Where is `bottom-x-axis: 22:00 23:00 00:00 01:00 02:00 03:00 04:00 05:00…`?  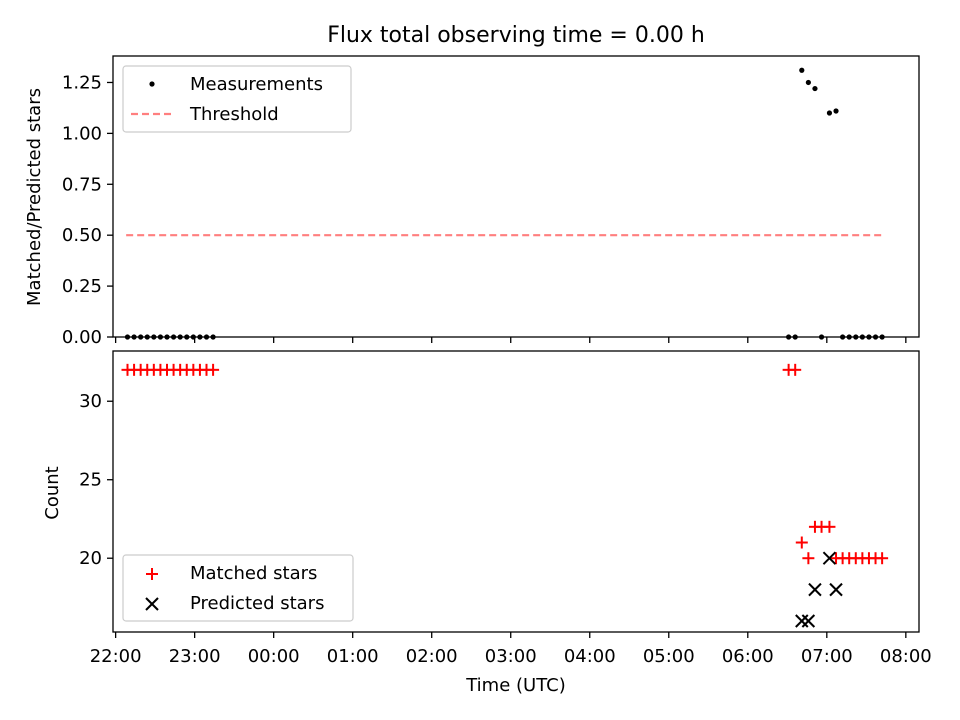
bottom-x-axis: 22:00 23:00 00:00 01:00 02:00 03:00 04:00 05:00… is located at coordinates (511, 649).